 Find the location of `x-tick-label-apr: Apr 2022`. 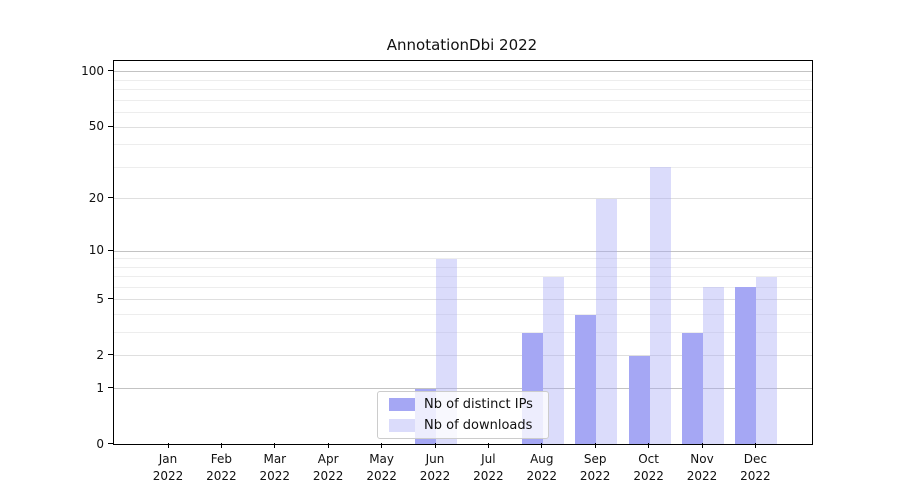

x-tick-label-apr: Apr 2022 is located at coordinates (328, 468).